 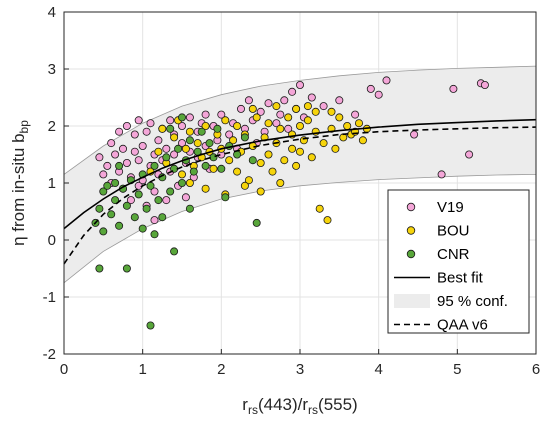 What do you see at coordinates (453, 231) in the screenshot?
I see `legend-label: BOU` at bounding box center [453, 231].